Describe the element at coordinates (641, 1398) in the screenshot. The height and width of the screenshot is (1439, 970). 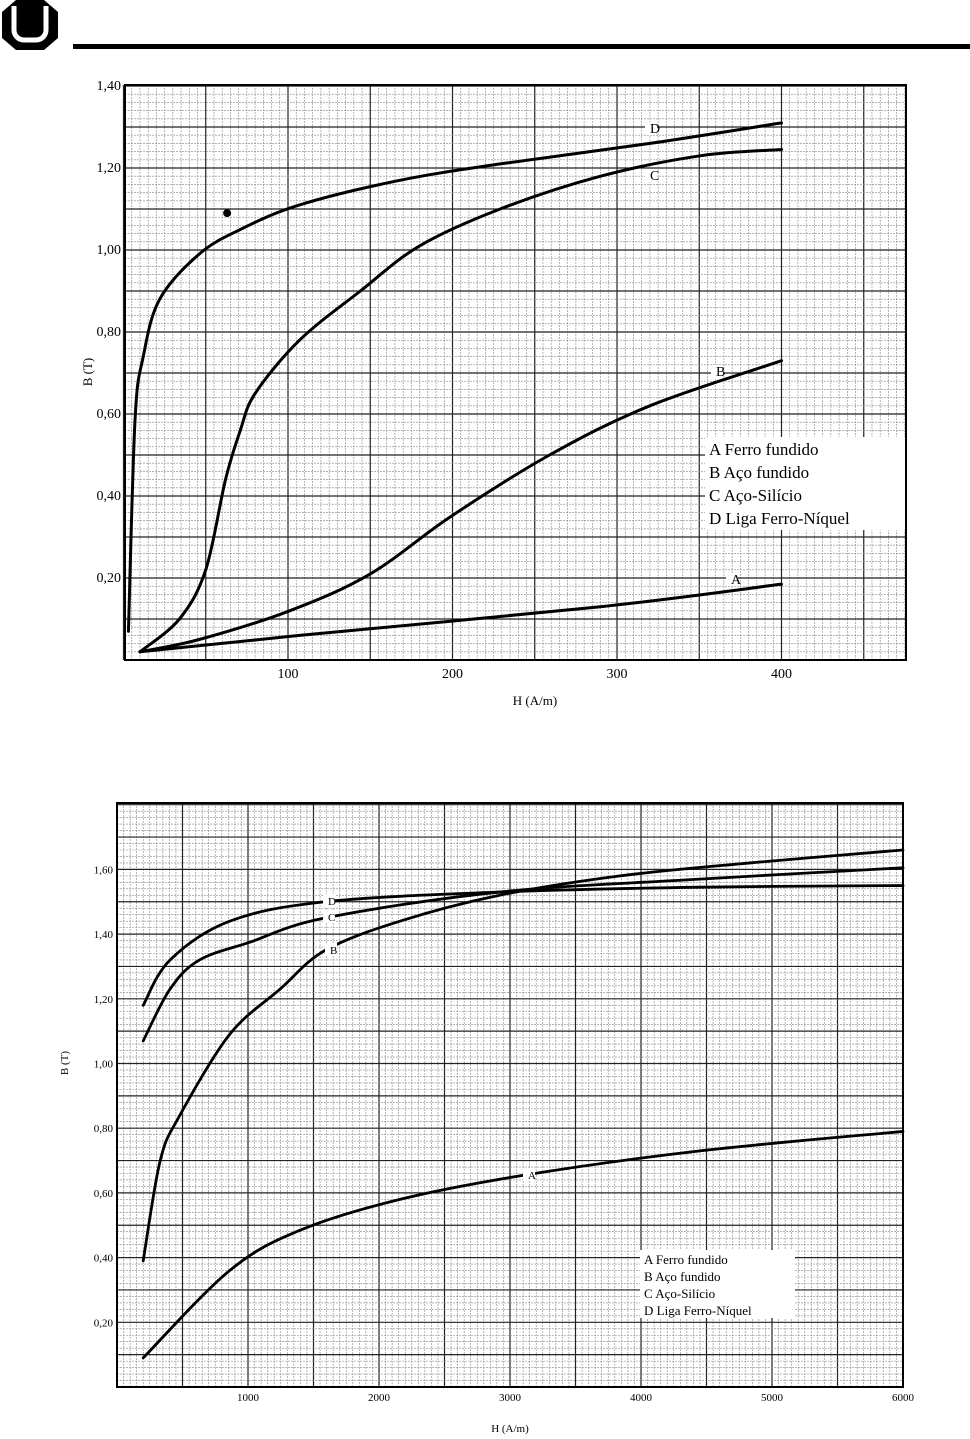
I see `x-tick-label: 4000` at that location.